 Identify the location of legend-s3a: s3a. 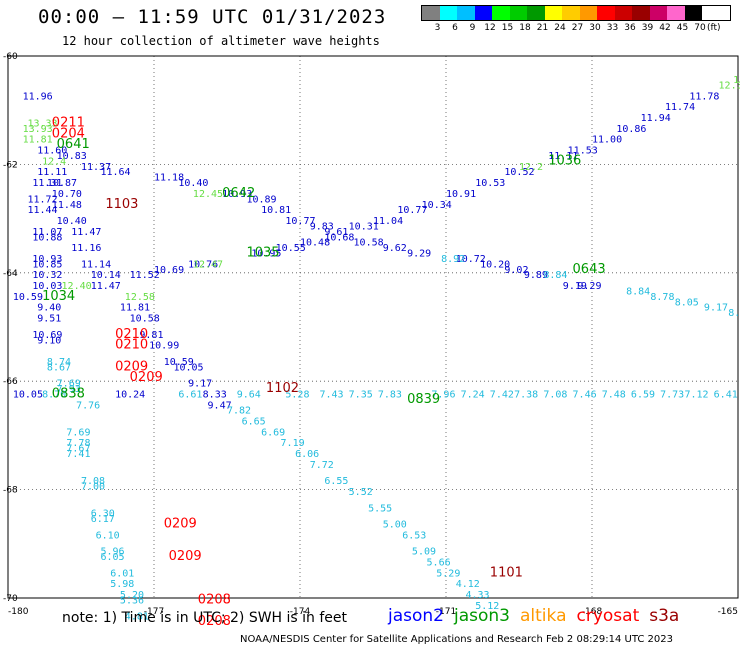
(664, 616).